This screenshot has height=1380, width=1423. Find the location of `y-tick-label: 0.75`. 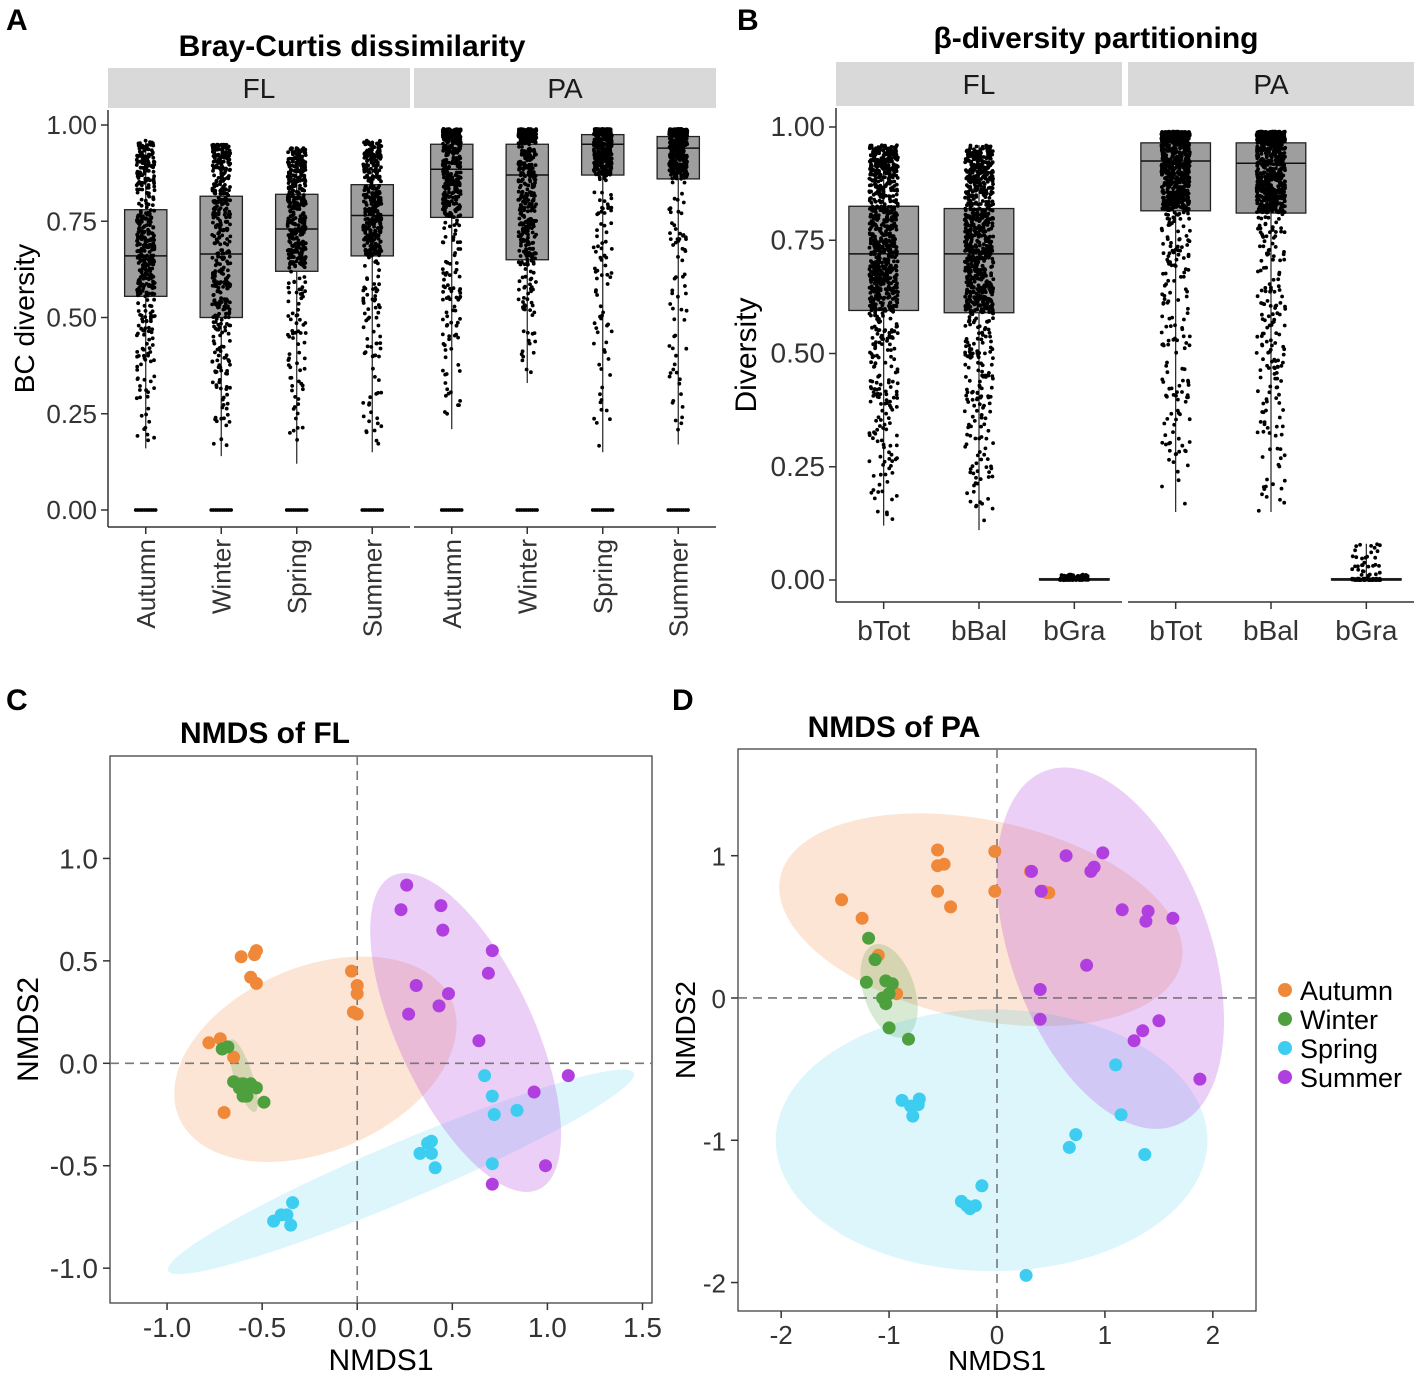

y-tick-label: 0.75 is located at coordinates (71, 221).